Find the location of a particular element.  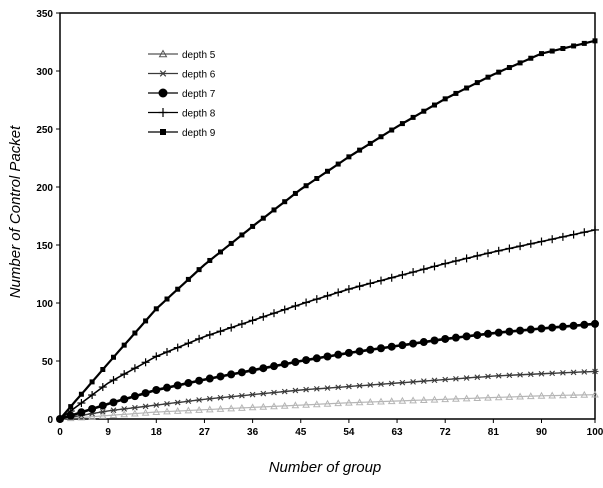

x-tick-label: 0 is located at coordinates (60, 432).